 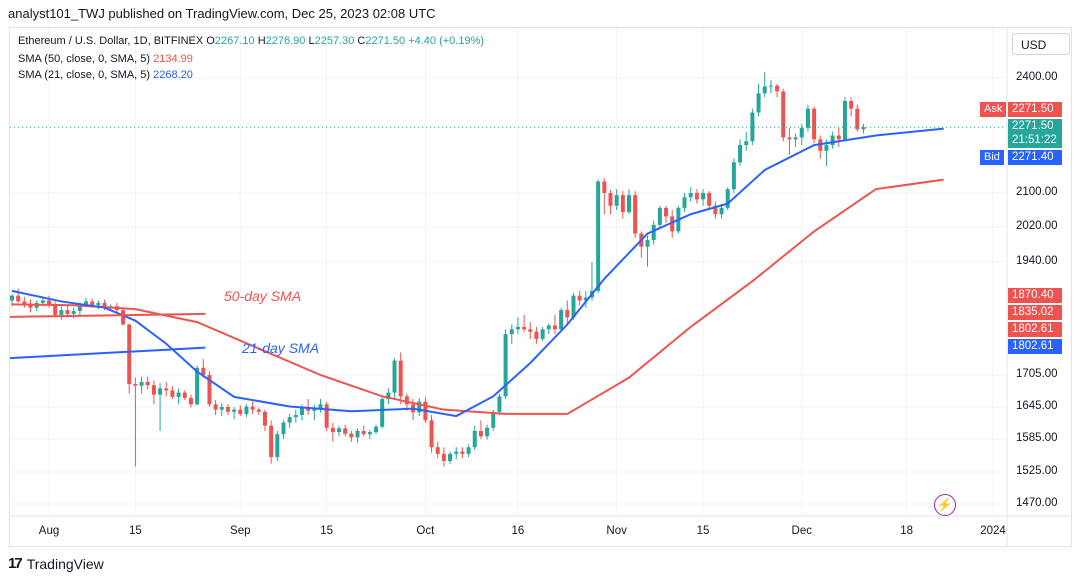 I want to click on footer-brand: 17 TradingView, so click(x=56, y=563).